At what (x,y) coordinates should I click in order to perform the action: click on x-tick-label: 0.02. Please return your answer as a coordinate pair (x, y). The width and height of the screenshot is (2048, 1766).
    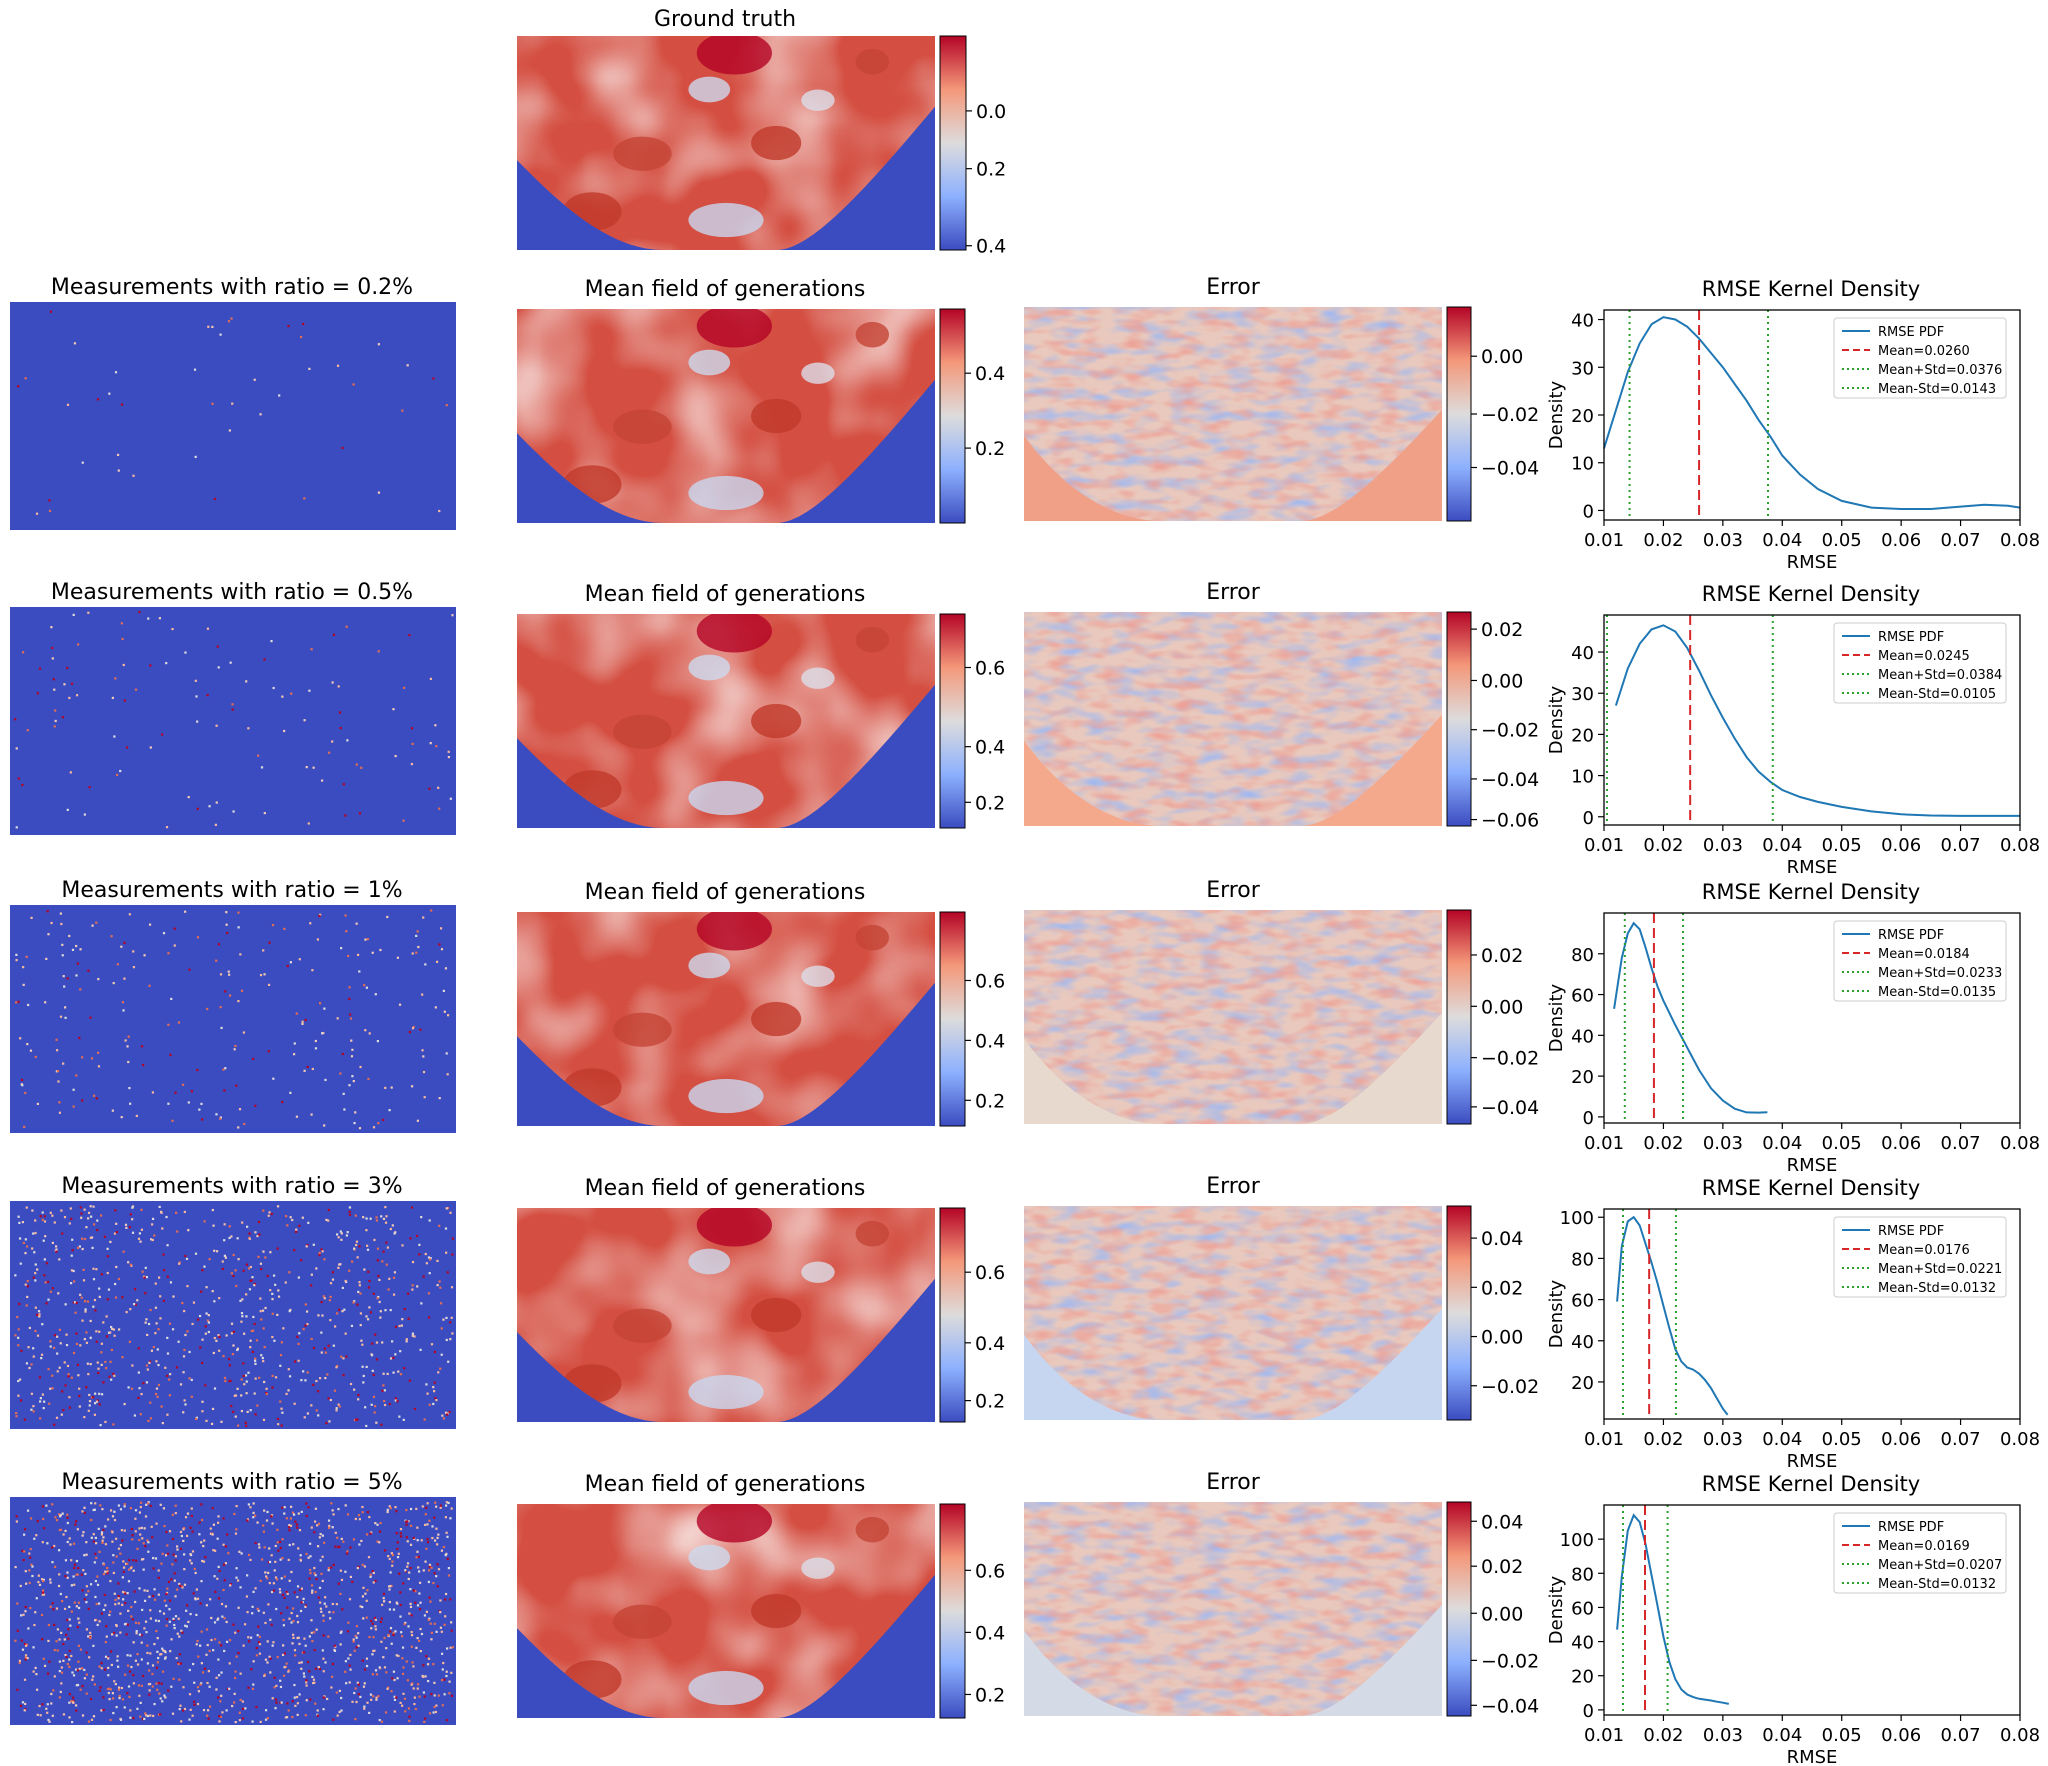
    Looking at the image, I should click on (1663, 845).